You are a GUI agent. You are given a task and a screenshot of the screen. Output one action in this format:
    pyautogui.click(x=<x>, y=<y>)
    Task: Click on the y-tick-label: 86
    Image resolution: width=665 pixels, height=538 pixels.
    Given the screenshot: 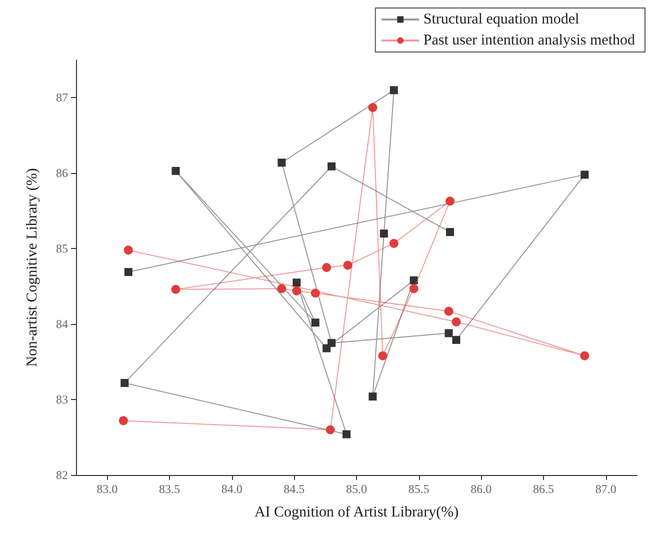 What is the action you would take?
    pyautogui.click(x=62, y=173)
    